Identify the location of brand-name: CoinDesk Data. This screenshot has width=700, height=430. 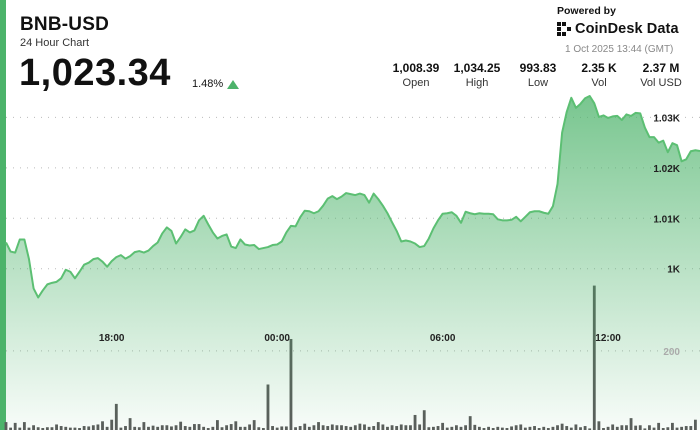
(627, 29).